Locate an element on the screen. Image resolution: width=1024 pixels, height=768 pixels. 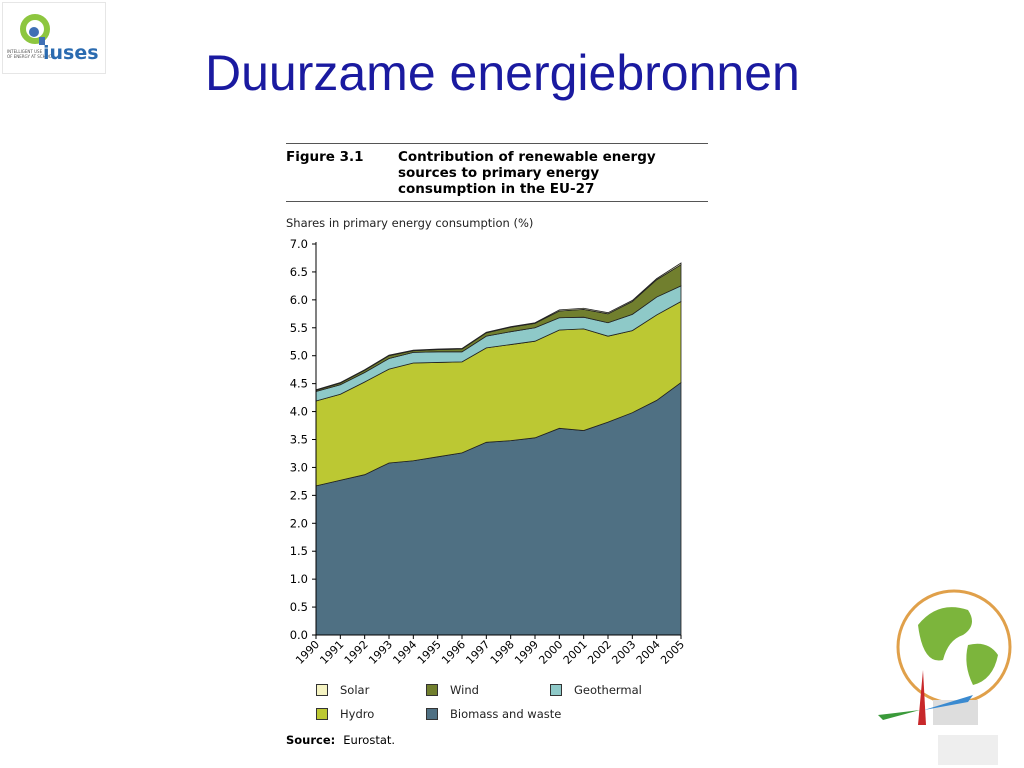
svg-text: INTELLIGENT USE is located at coordinates (25, 51).